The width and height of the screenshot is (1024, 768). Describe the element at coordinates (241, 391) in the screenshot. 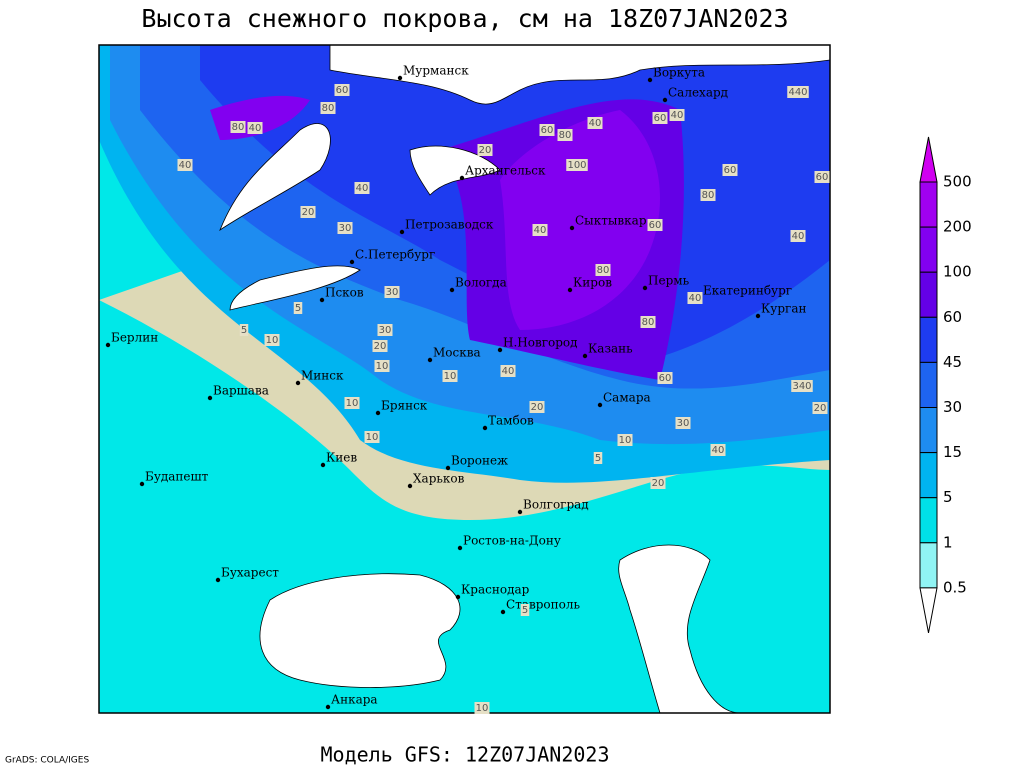

I see `city-label: Варшава` at that location.